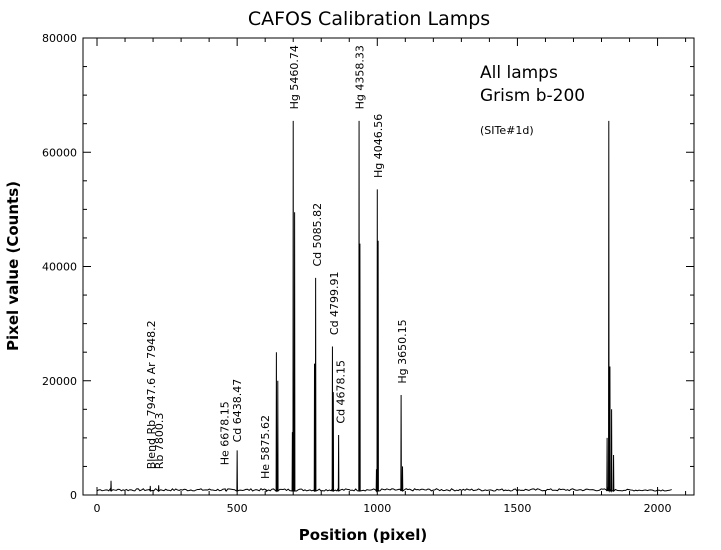  Describe the element at coordinates (532, 96) in the screenshot. I see `note-grism: Grism b-200` at that location.